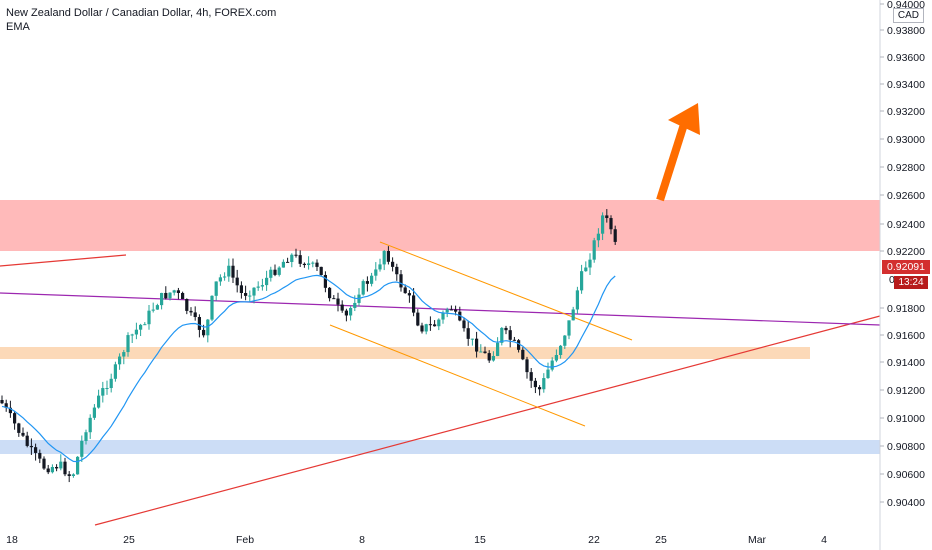  What do you see at coordinates (906, 140) in the screenshot?
I see `price-tick-label: 0.93000` at bounding box center [906, 140].